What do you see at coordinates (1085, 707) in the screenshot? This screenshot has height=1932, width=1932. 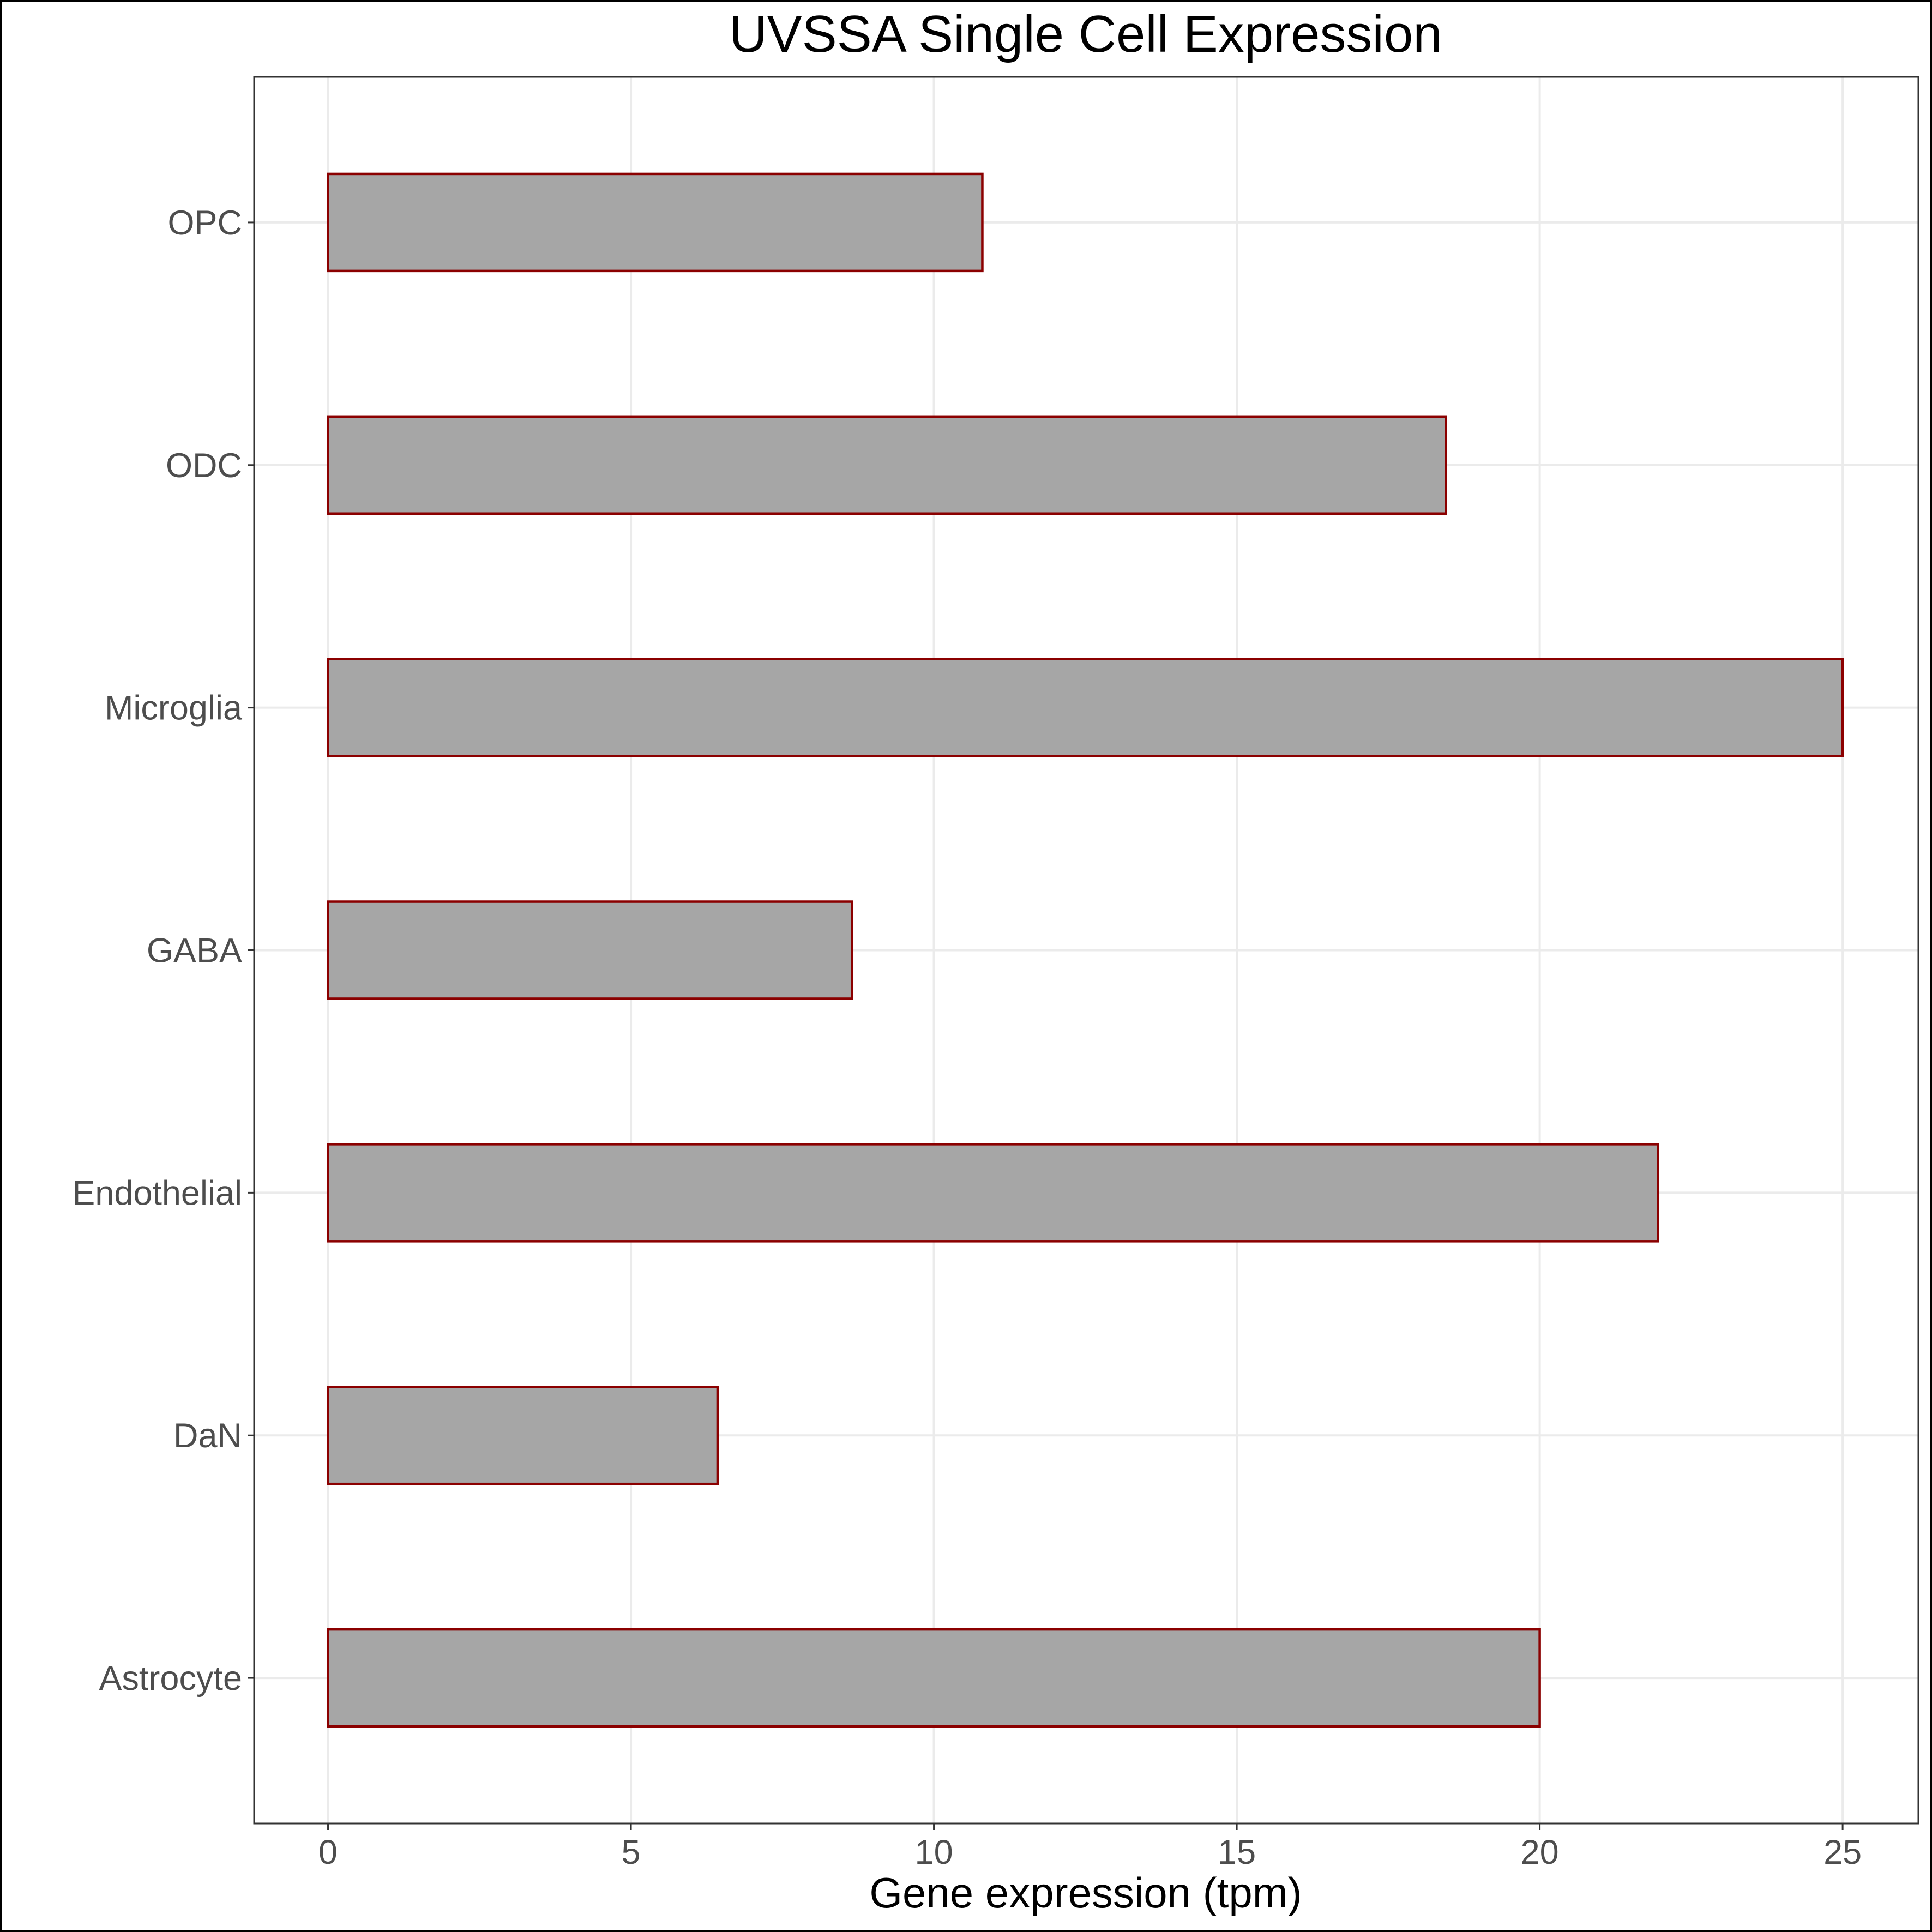 I see `bar-microglia` at bounding box center [1085, 707].